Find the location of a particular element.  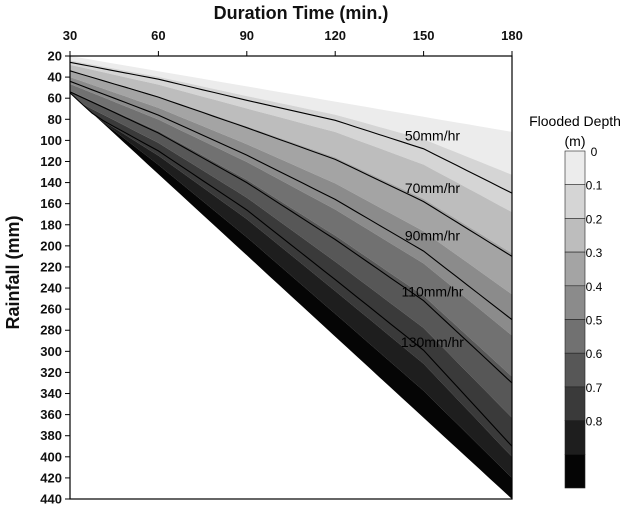

y-tick-label: 120 is located at coordinates (51, 161).